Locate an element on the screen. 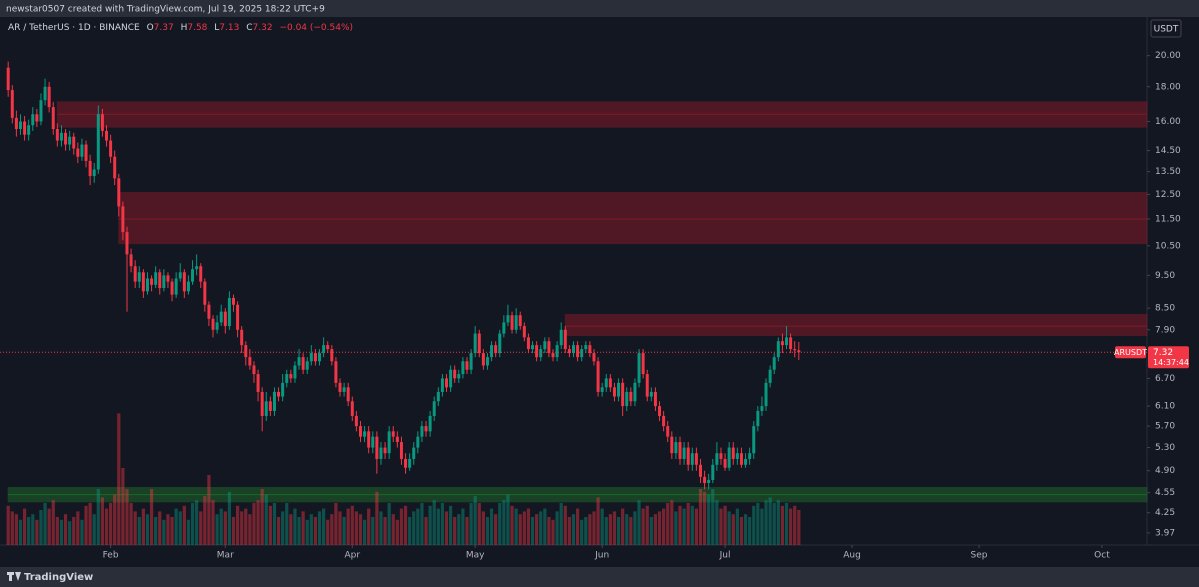  x-tick-label: Apr is located at coordinates (353, 556).